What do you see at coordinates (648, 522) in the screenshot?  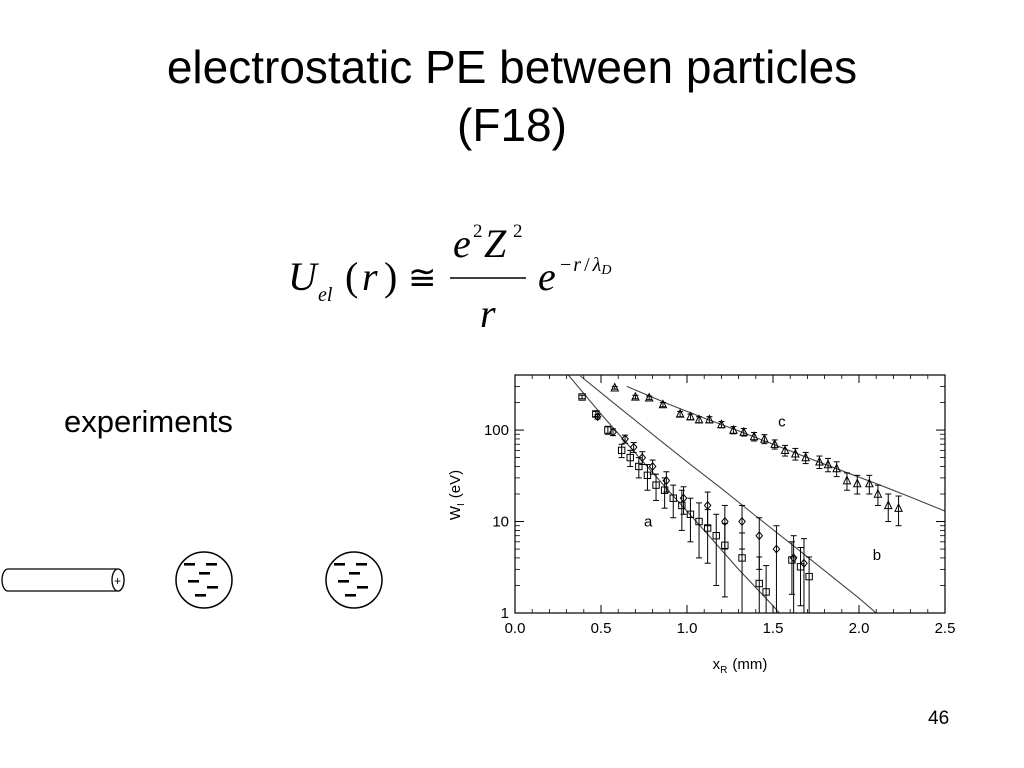 I see `series-a-label: a` at bounding box center [648, 522].